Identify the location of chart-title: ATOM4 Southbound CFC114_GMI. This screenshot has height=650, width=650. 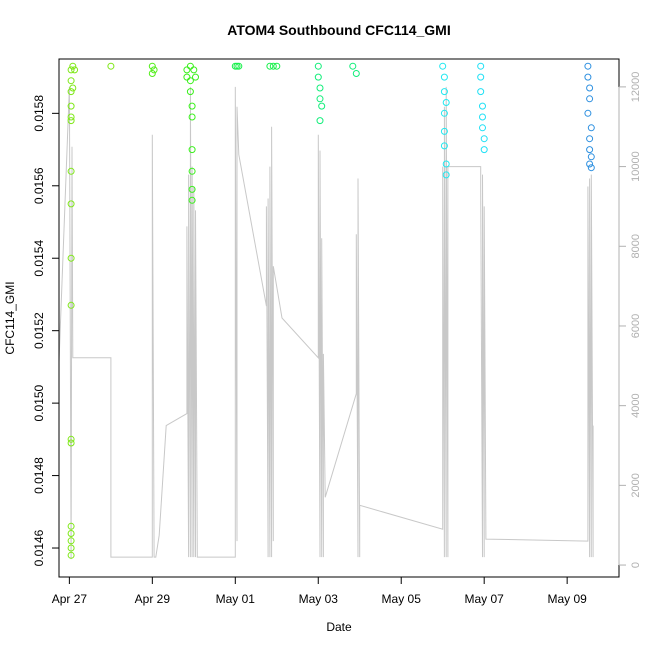
(339, 30).